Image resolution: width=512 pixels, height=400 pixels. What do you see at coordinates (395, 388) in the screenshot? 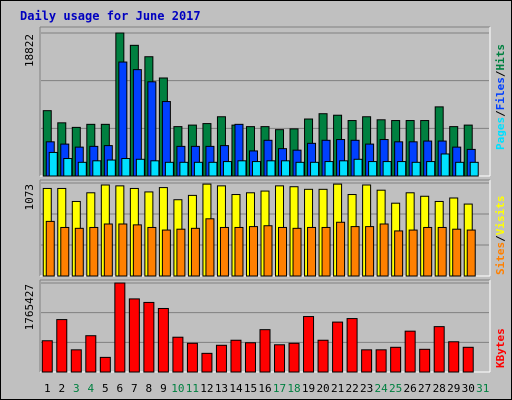
I see `day-label-25: 25` at bounding box center [395, 388].